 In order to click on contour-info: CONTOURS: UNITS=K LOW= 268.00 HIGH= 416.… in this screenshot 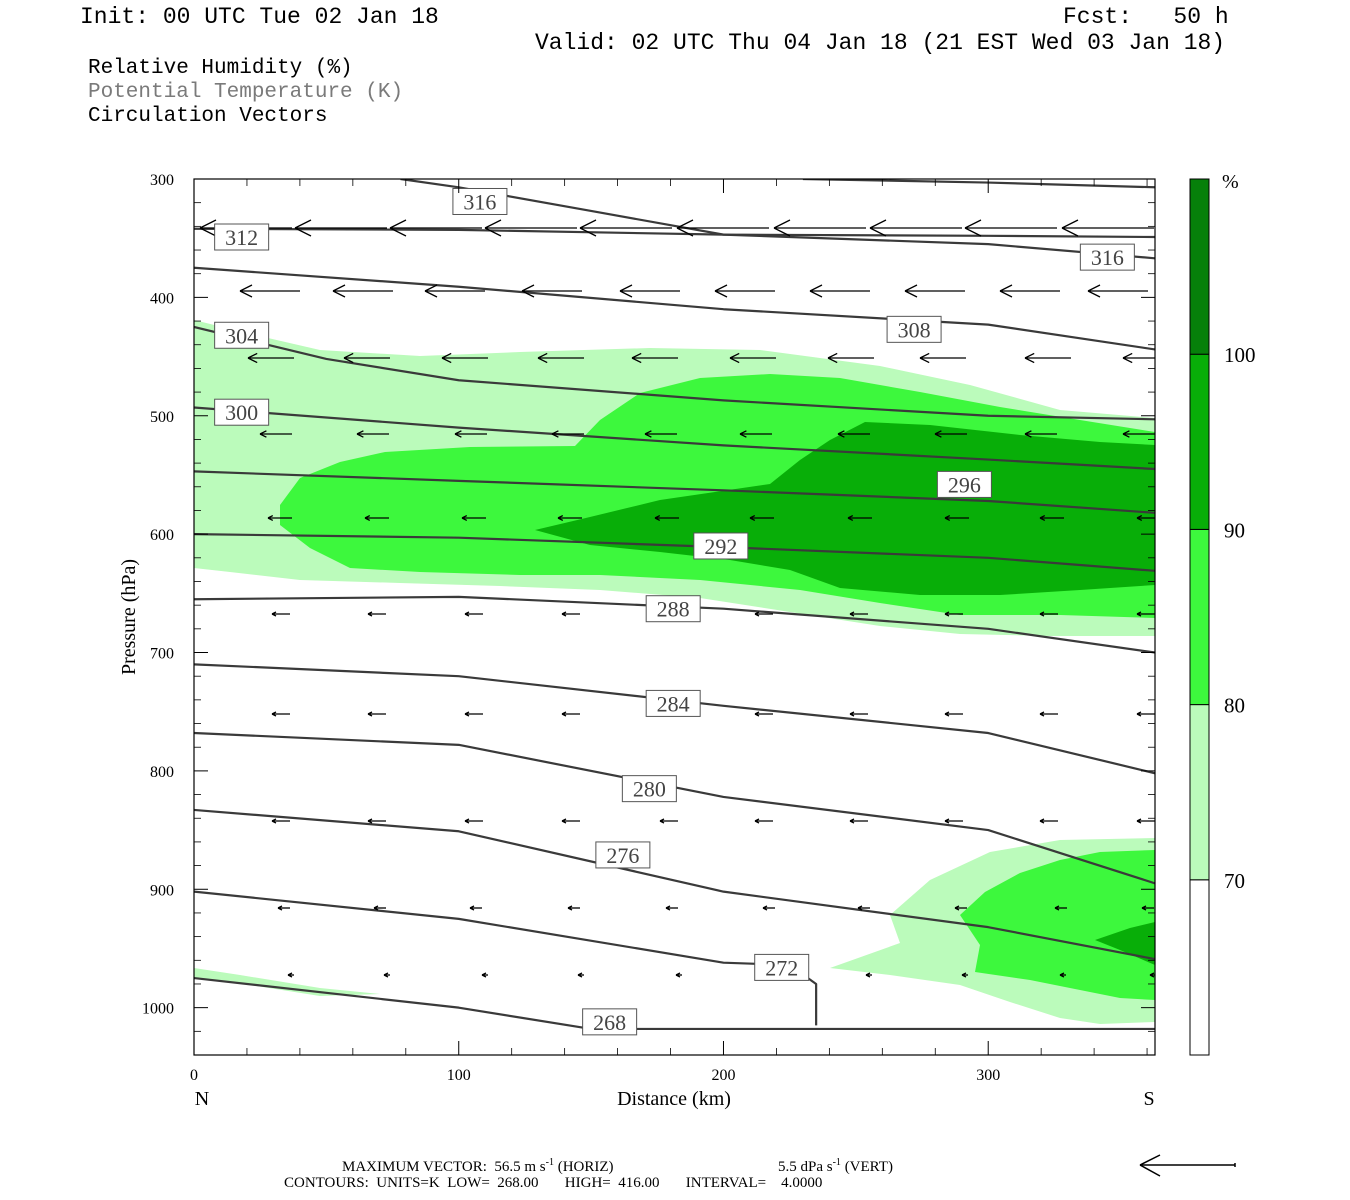, I will do `click(553, 1183)`.